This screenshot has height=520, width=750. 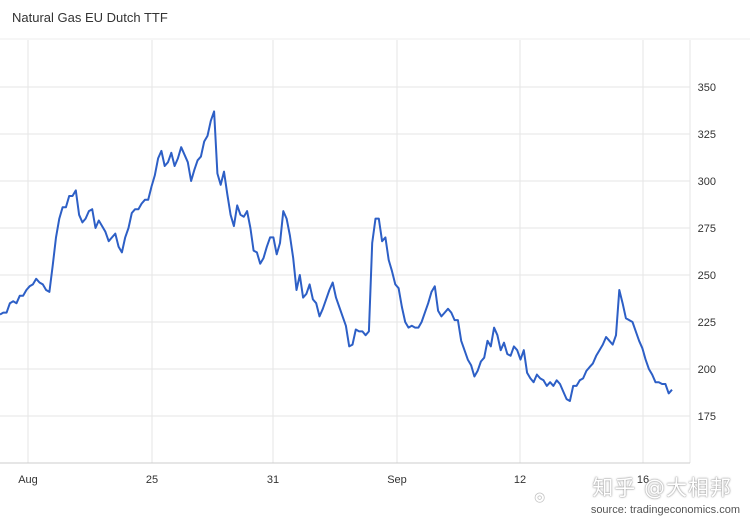 I want to click on x-tick-label: 16, so click(x=643, y=480).